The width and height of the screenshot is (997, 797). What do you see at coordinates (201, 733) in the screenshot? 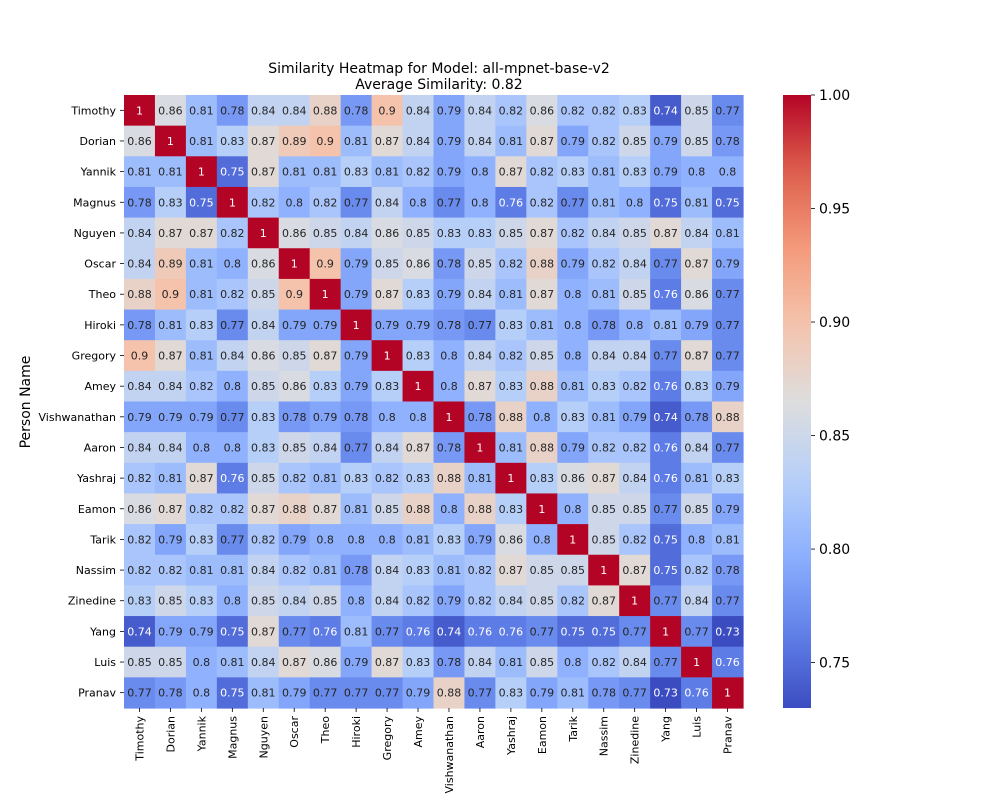
I see `x-tick-label: Yannik` at bounding box center [201, 733].